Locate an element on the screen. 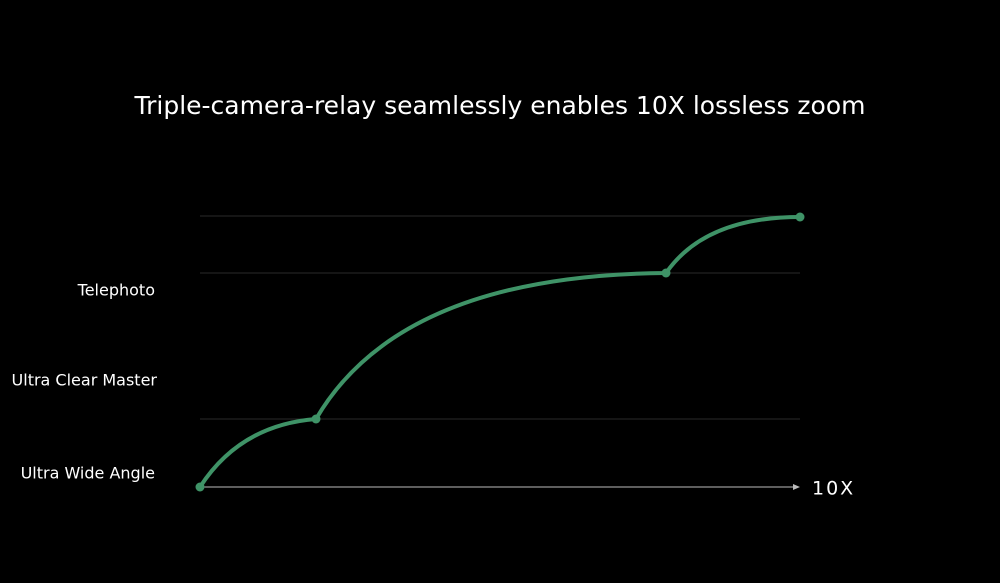 This screenshot has height=583, width=1000. camera-label: Ultra Wide Angle is located at coordinates (88, 473).